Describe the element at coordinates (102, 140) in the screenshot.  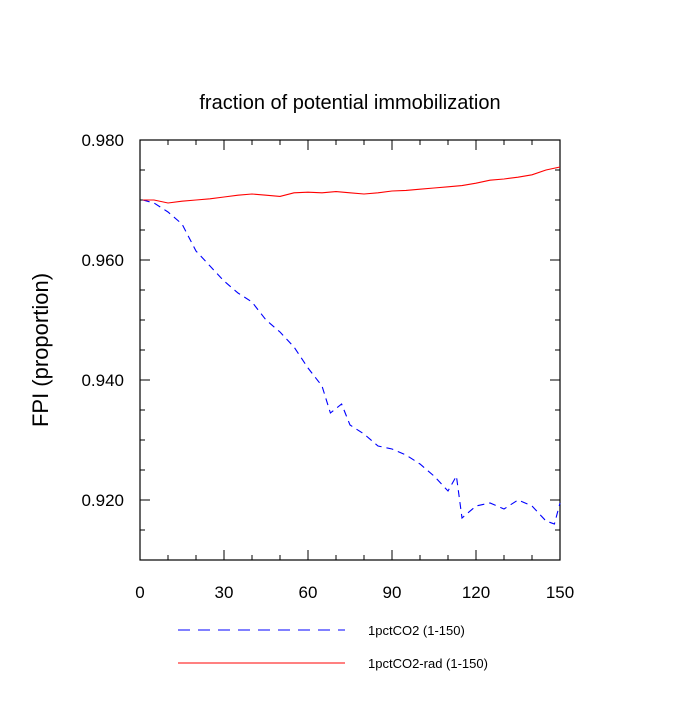
I see `y-tick-label: 0.980` at that location.